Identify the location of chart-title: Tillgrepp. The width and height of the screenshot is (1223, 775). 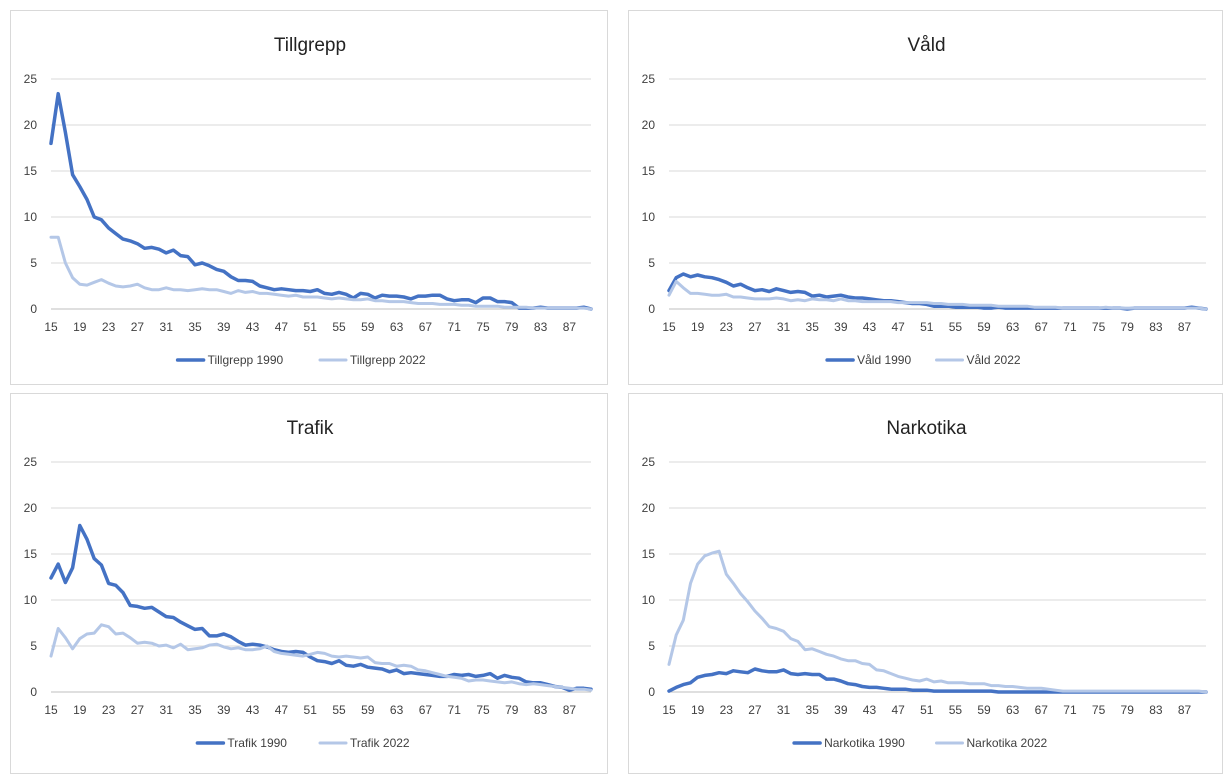
(310, 45).